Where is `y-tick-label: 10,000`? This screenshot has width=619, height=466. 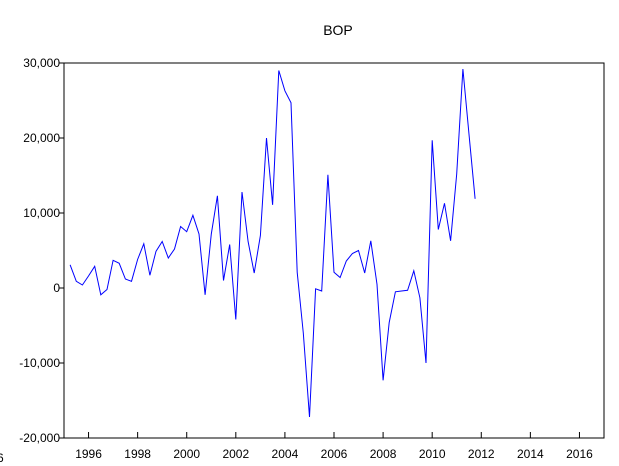
y-tick-label: 10,000 is located at coordinates (41, 213).